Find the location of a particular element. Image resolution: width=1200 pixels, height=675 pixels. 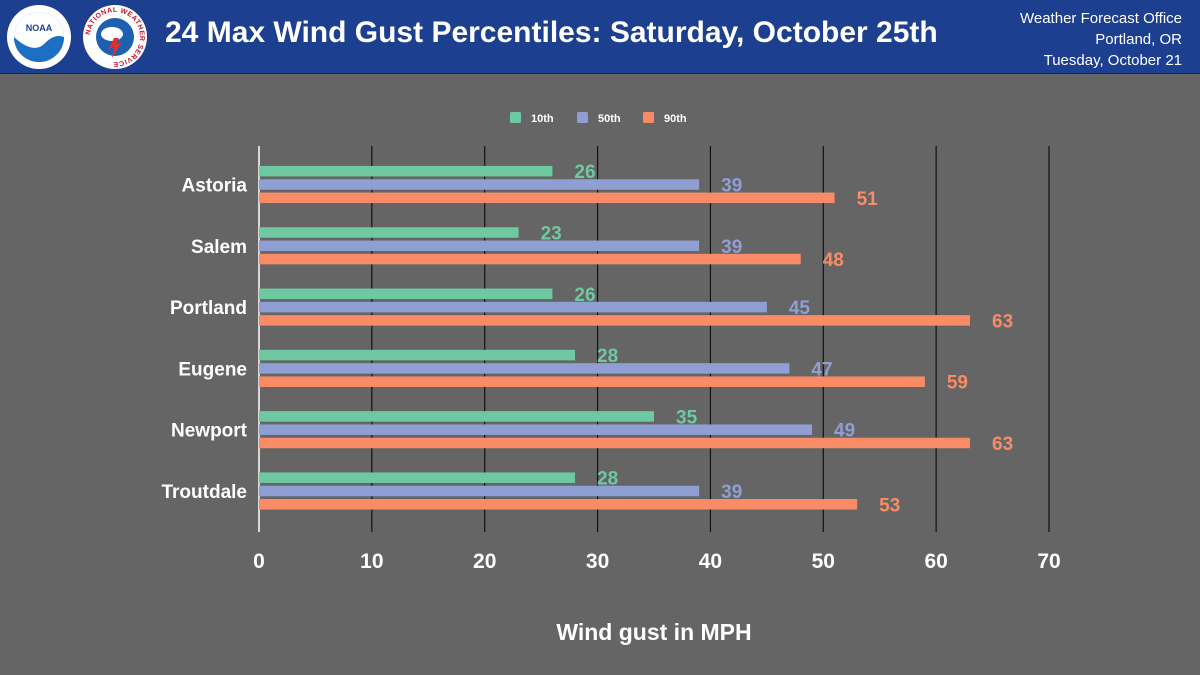

category-label-newport: Newport is located at coordinates (209, 431).